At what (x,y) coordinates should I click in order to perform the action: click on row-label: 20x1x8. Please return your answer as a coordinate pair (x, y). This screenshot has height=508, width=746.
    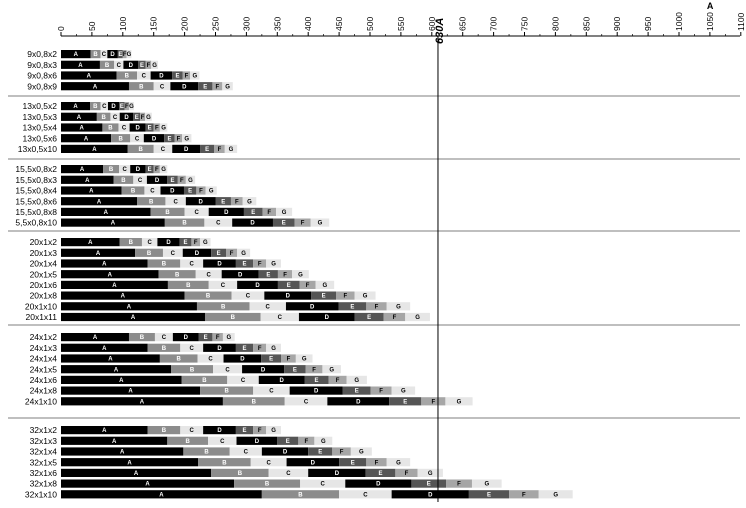
    Looking at the image, I should click on (44, 296).